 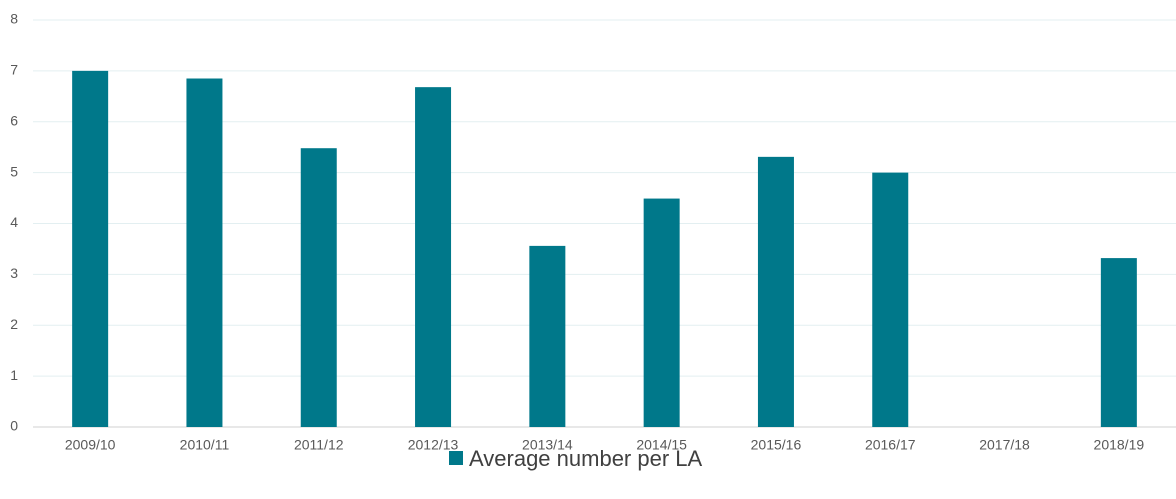 What do you see at coordinates (14, 273) in the screenshot?
I see `y-tick-label: 3` at bounding box center [14, 273].